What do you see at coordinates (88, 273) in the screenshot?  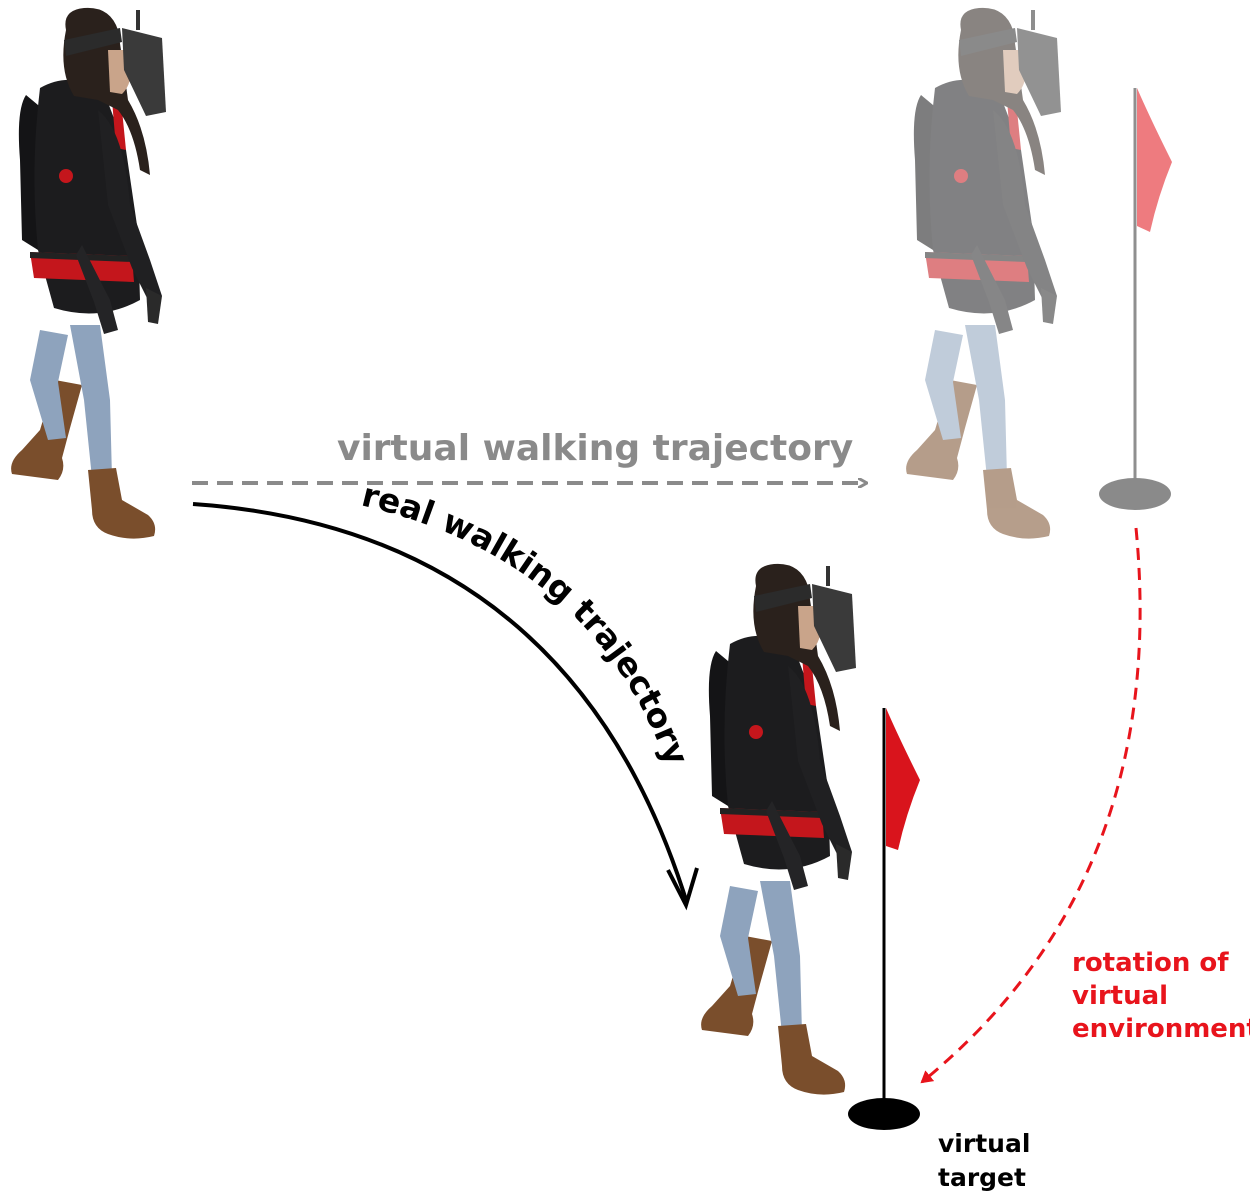 I see `walker-start-icon` at bounding box center [88, 273].